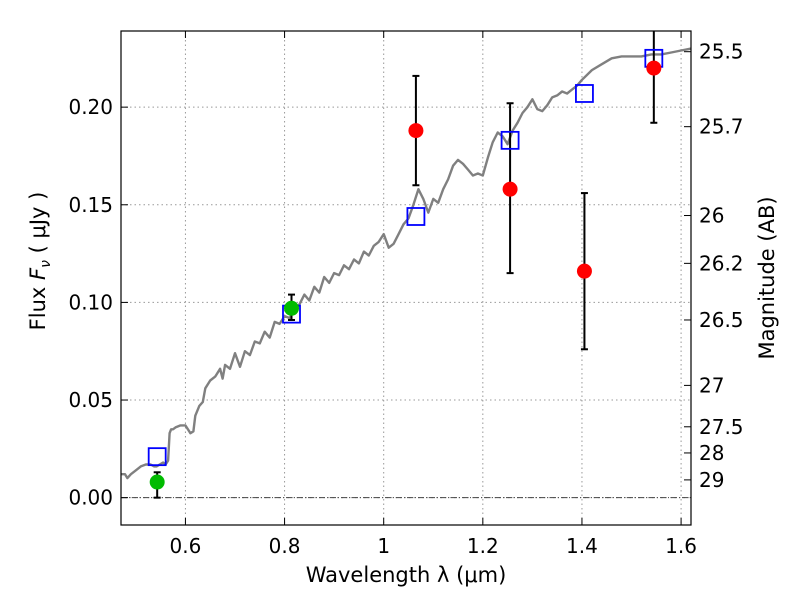  I want to click on y2-tick-label: 25.7, so click(721, 127).